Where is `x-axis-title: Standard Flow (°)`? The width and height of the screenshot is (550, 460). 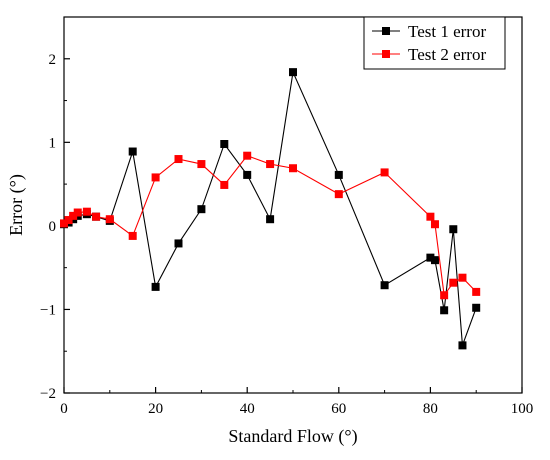 x-axis-title: Standard Flow (°) is located at coordinates (292, 436).